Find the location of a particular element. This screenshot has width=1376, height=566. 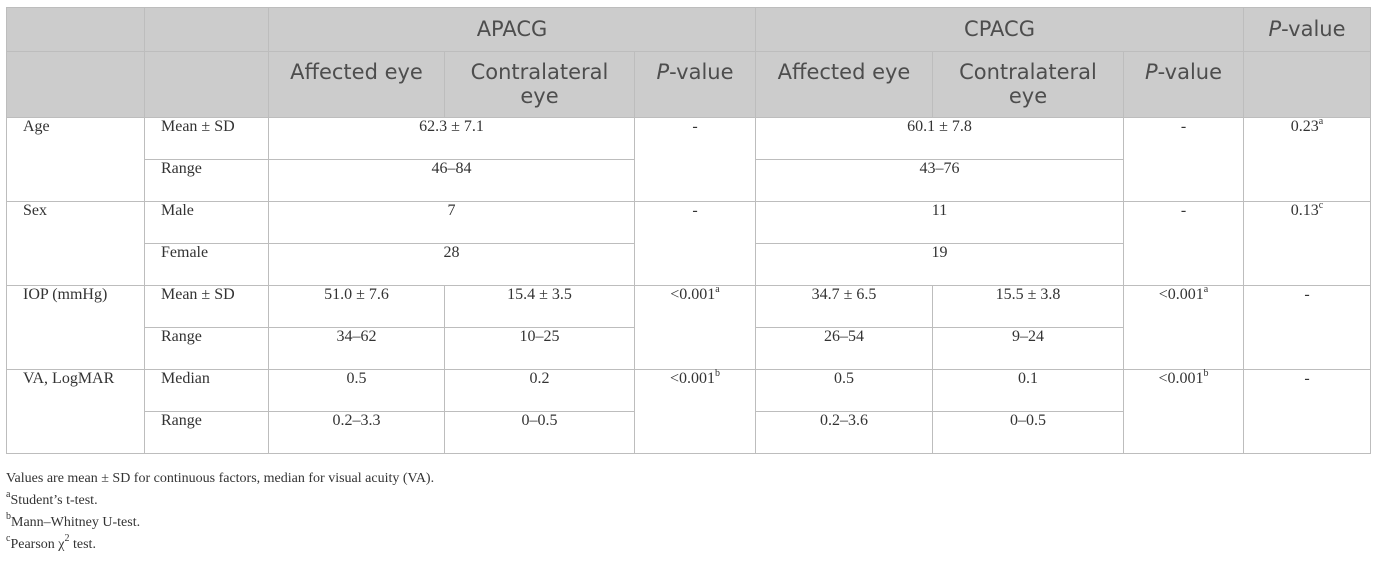

row-label-age: Age is located at coordinates (75, 159).